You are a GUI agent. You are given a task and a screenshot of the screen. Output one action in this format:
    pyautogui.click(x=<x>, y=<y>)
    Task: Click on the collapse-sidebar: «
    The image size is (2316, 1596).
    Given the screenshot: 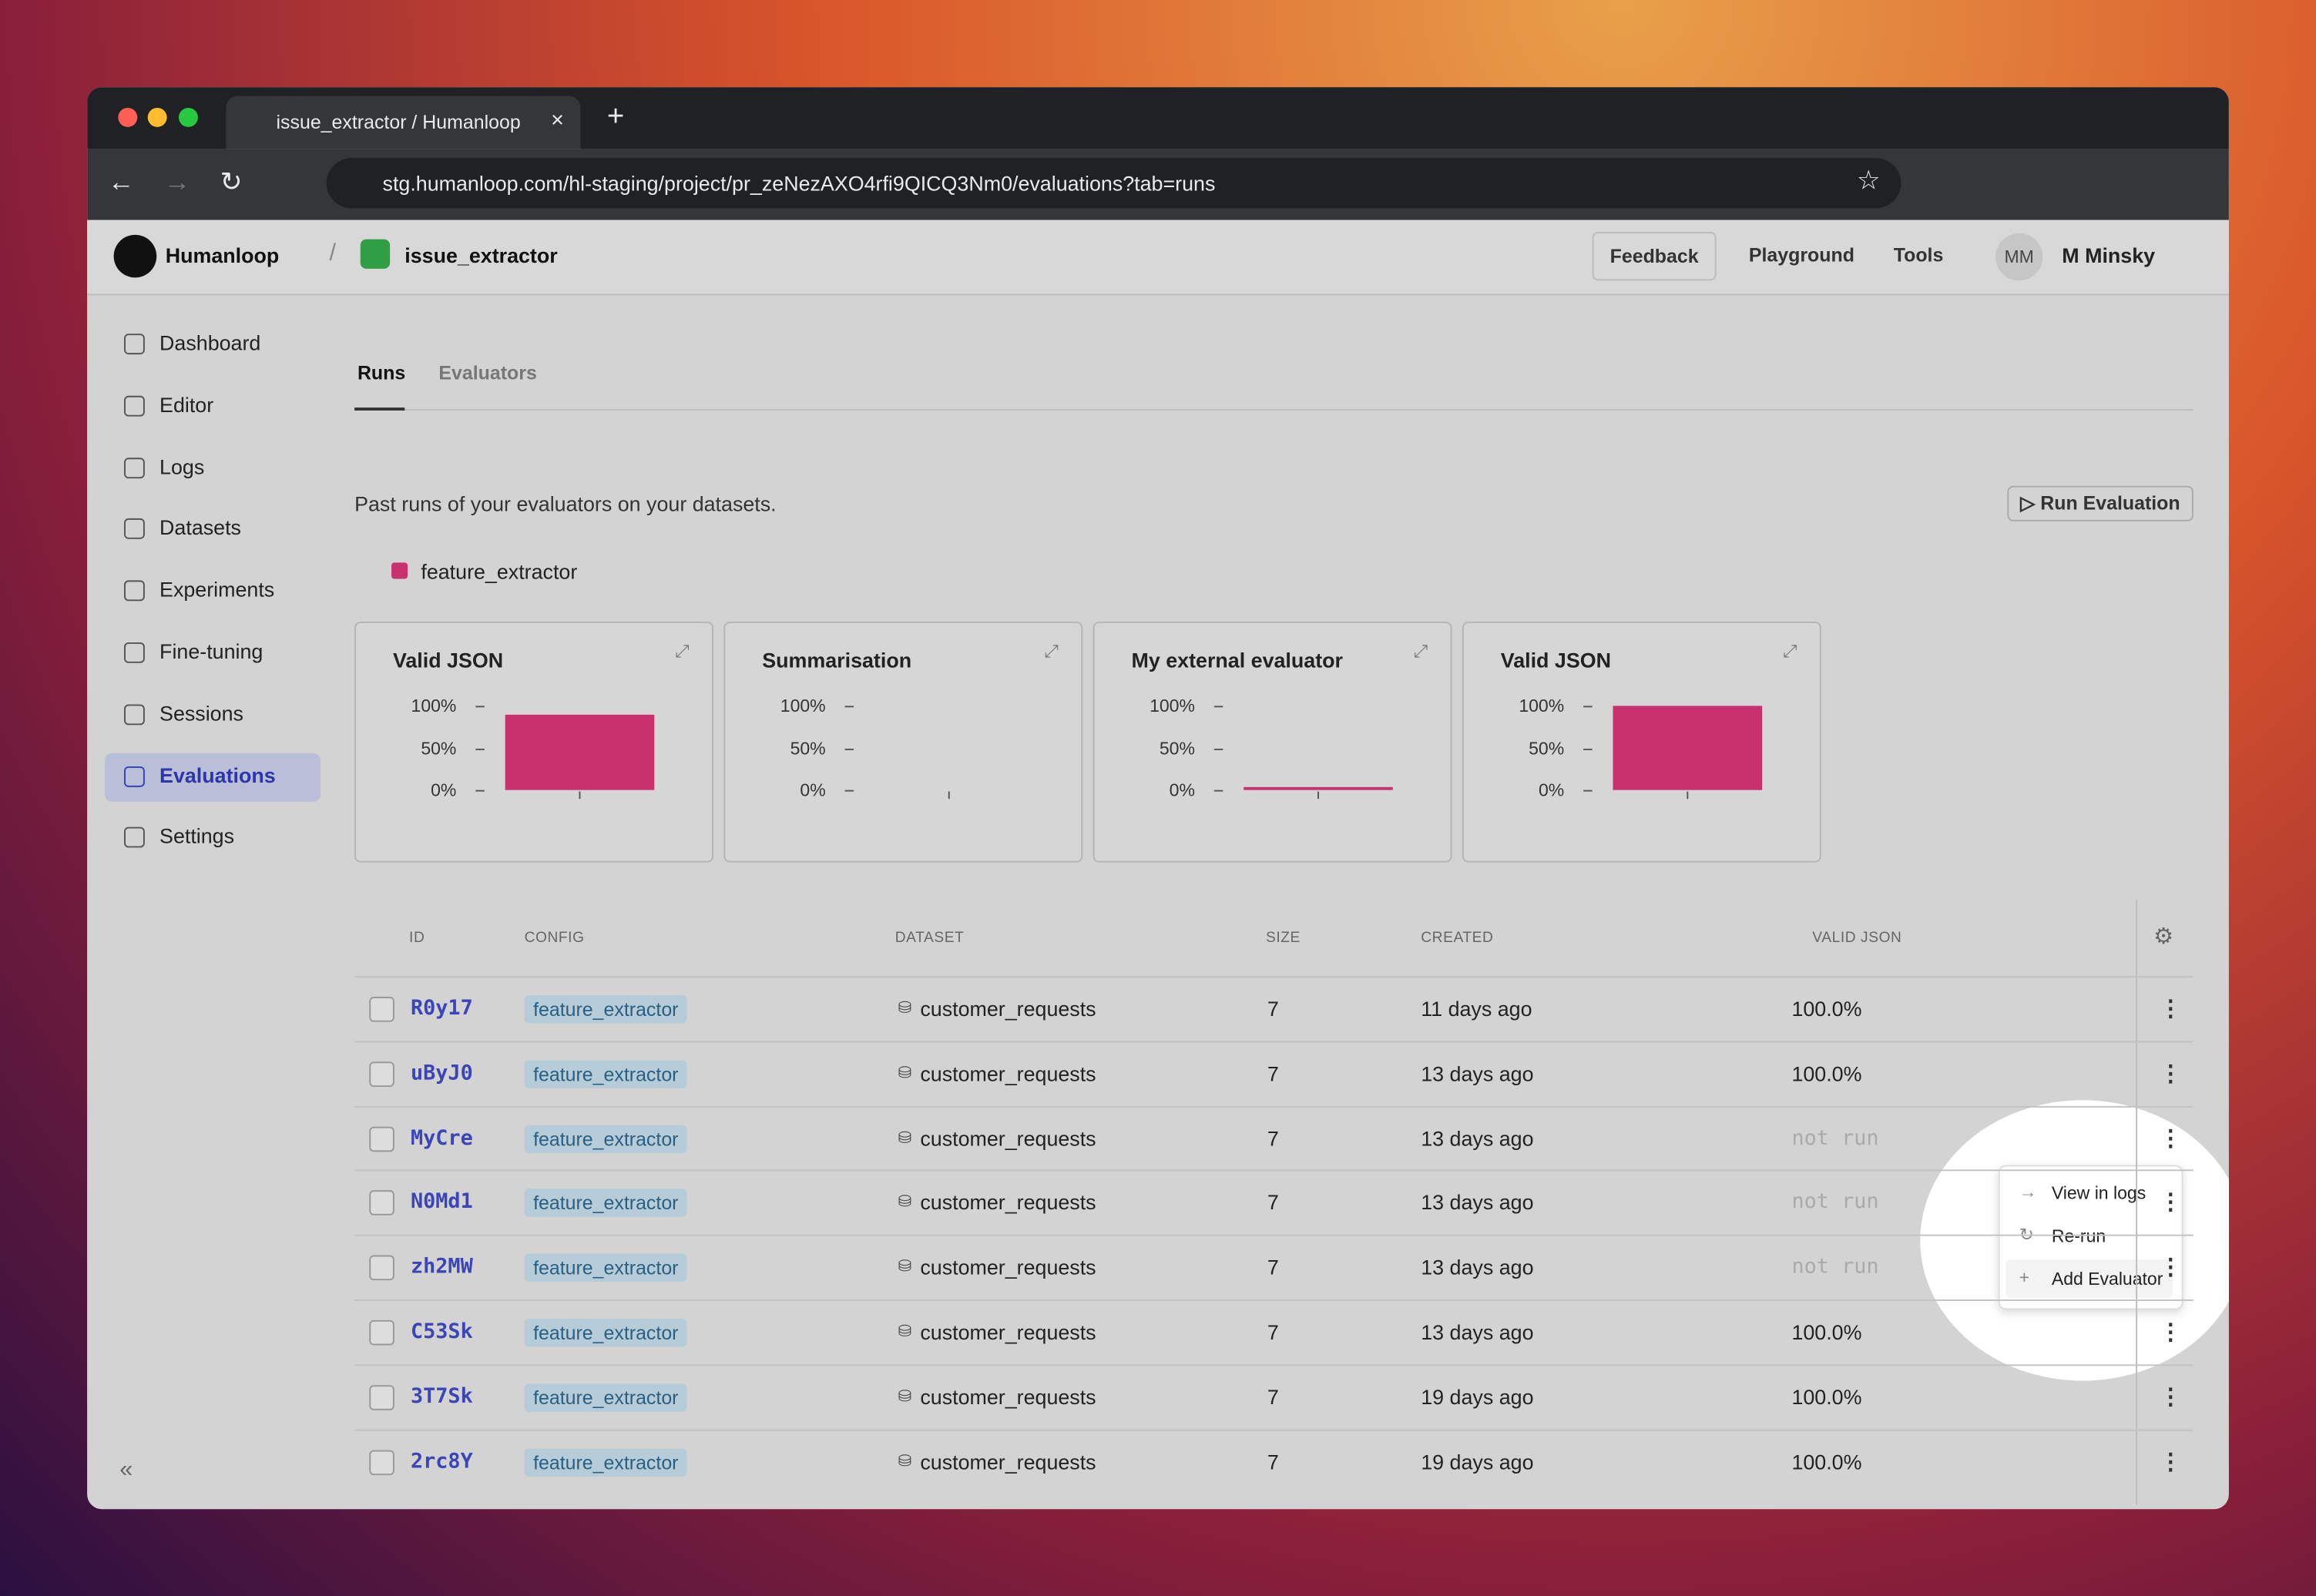 What is the action you would take?
    pyautogui.click(x=126, y=1470)
    